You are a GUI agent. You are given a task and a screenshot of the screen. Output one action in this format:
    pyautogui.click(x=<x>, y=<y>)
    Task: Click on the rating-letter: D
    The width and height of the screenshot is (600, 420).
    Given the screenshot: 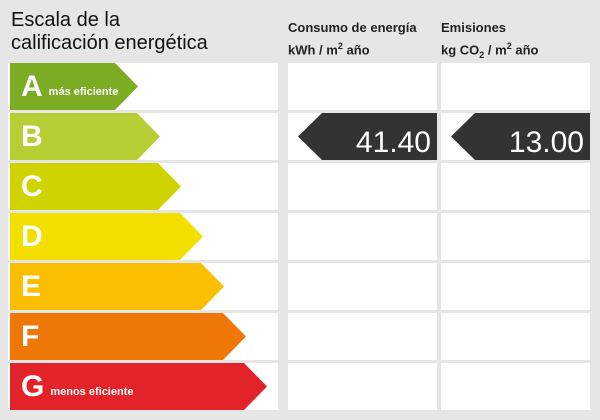 What is the action you would take?
    pyautogui.click(x=32, y=236)
    